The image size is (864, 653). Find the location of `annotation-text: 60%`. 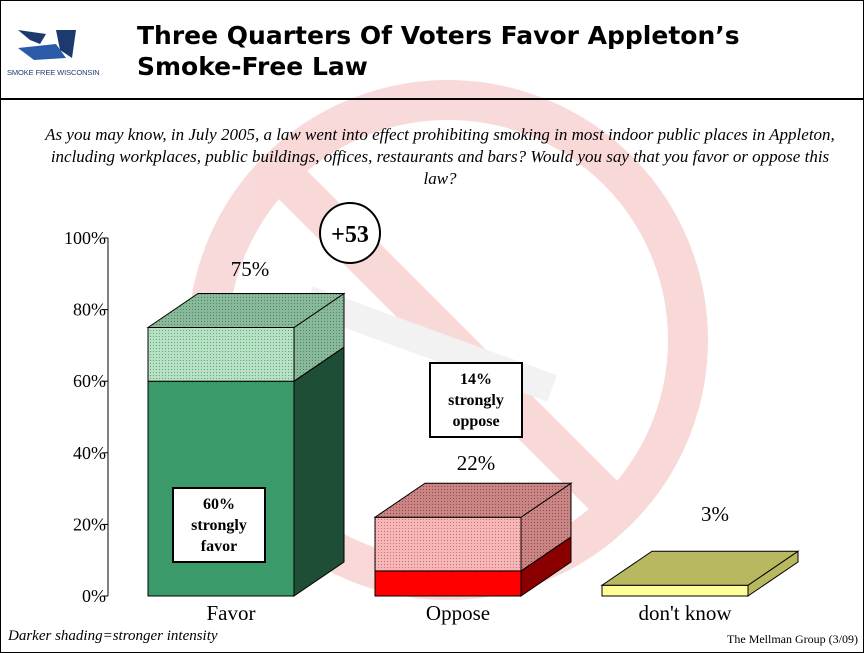

annotation-text: 60% is located at coordinates (219, 504).